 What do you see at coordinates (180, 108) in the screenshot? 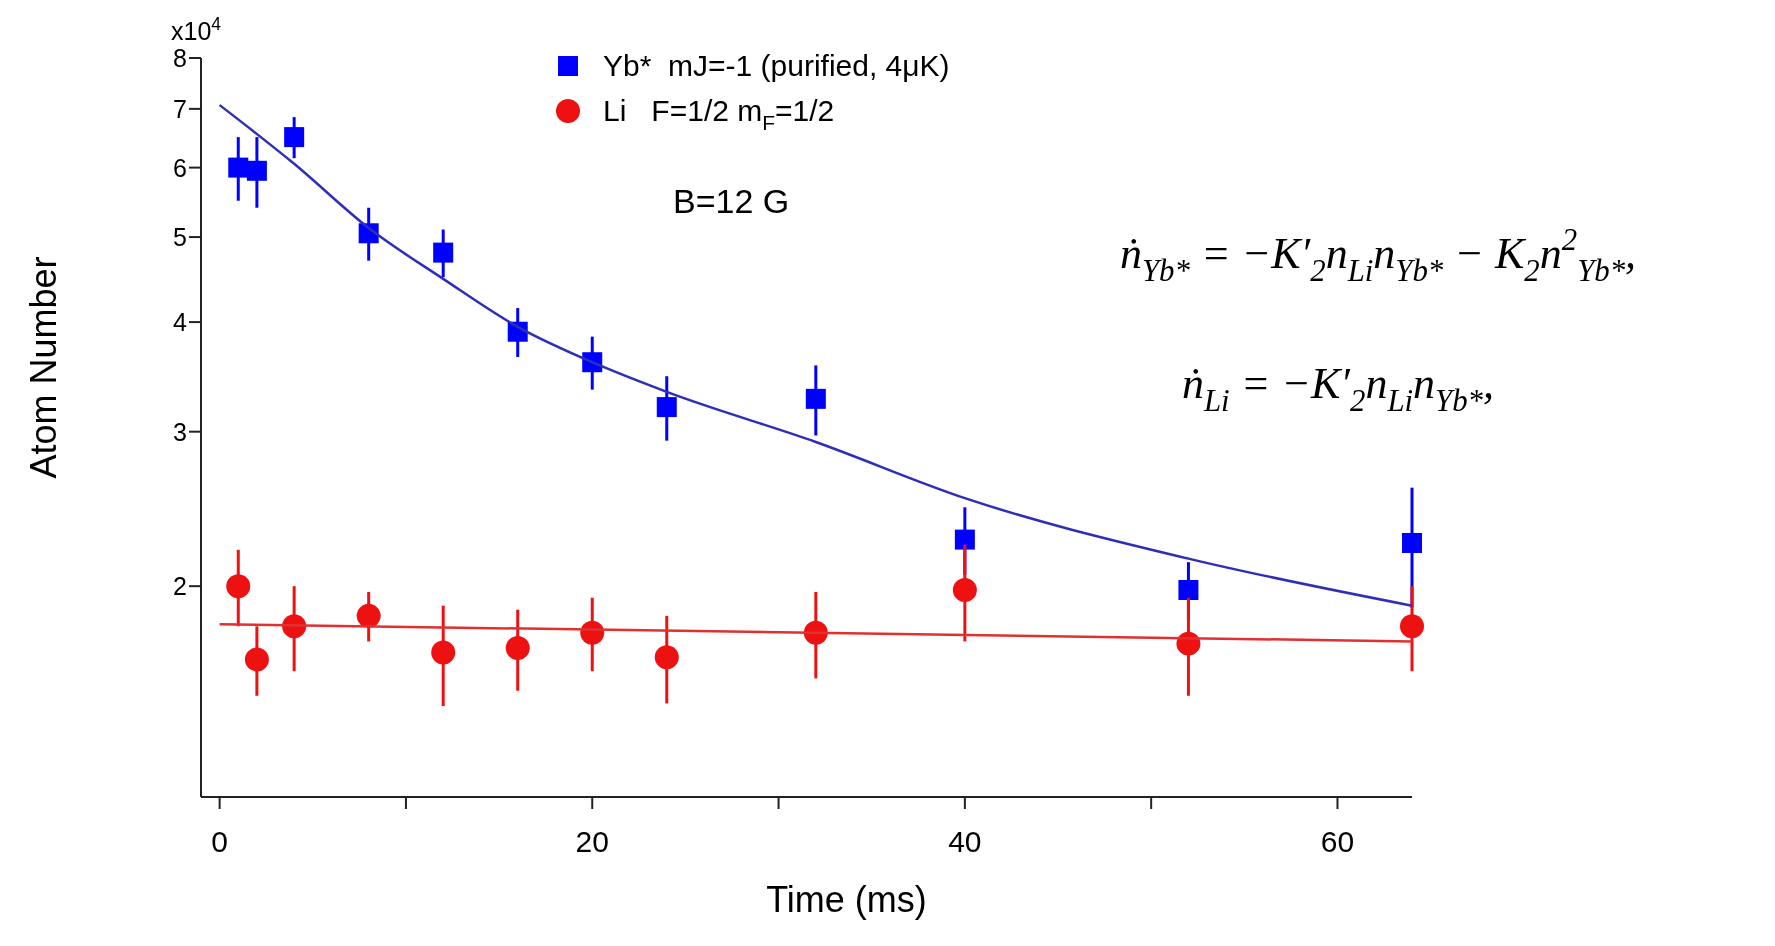
I see `y-tick-label: 7` at bounding box center [180, 108].